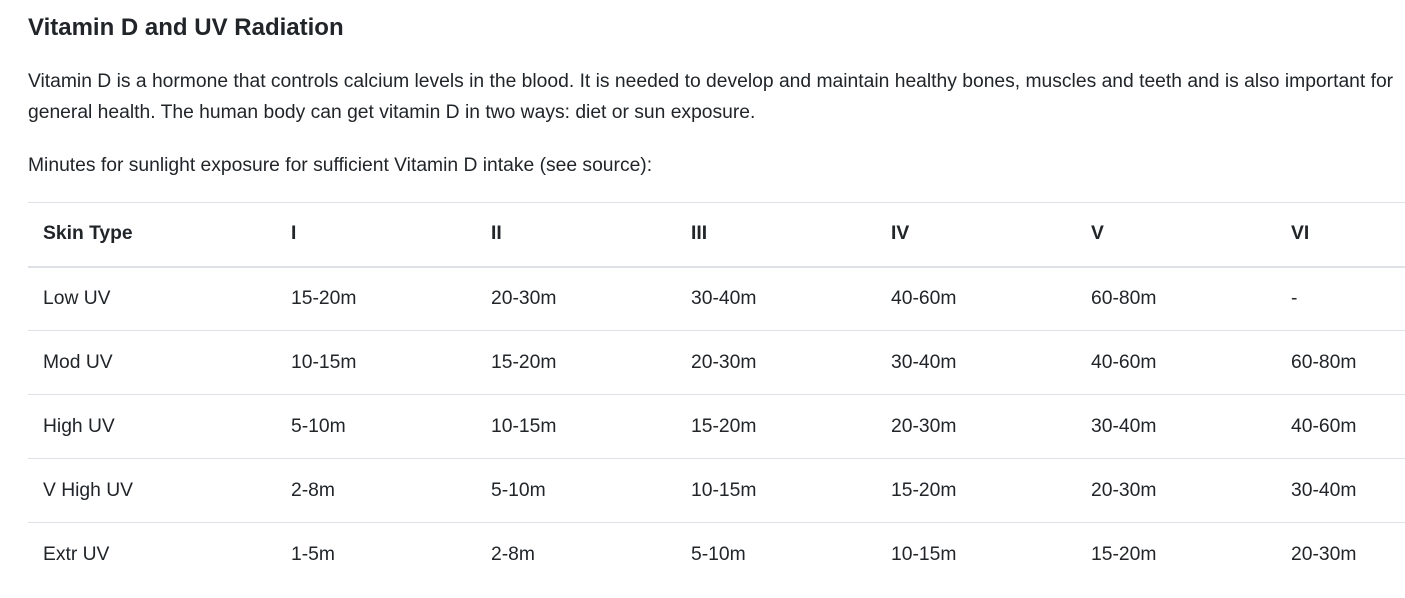  What do you see at coordinates (1294, 298) in the screenshot?
I see `table-cell: -` at bounding box center [1294, 298].